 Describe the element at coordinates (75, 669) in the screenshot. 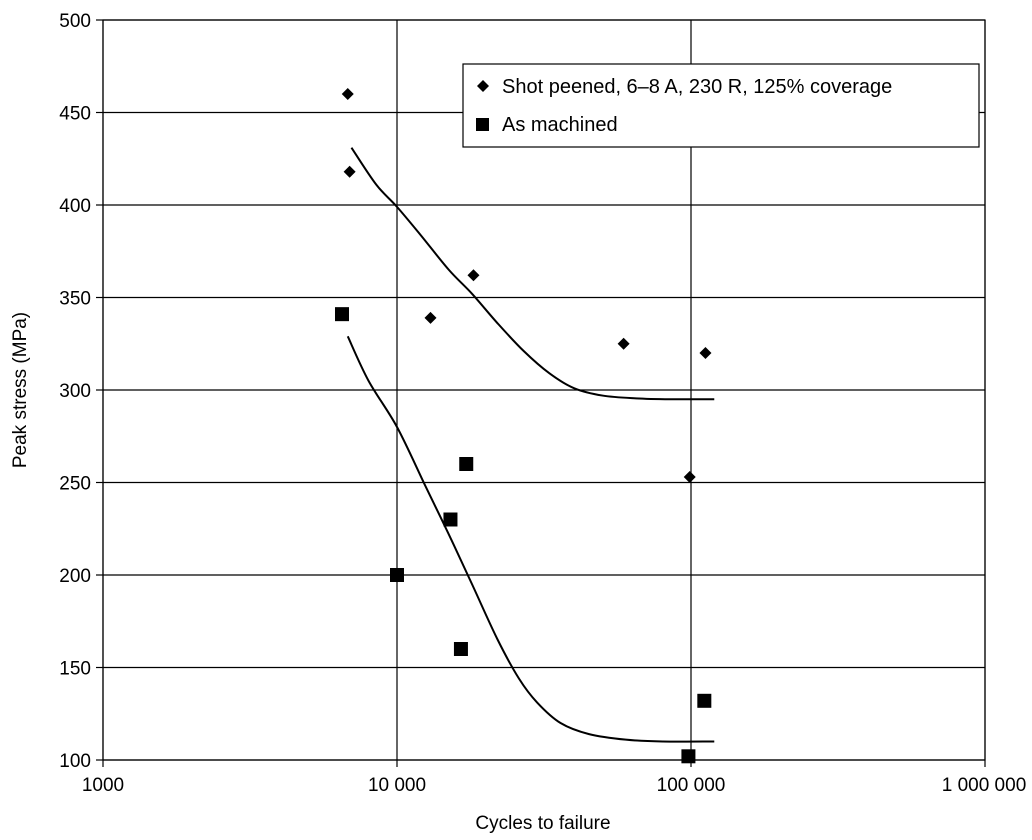

I see `y-tick-label: 150` at that location.